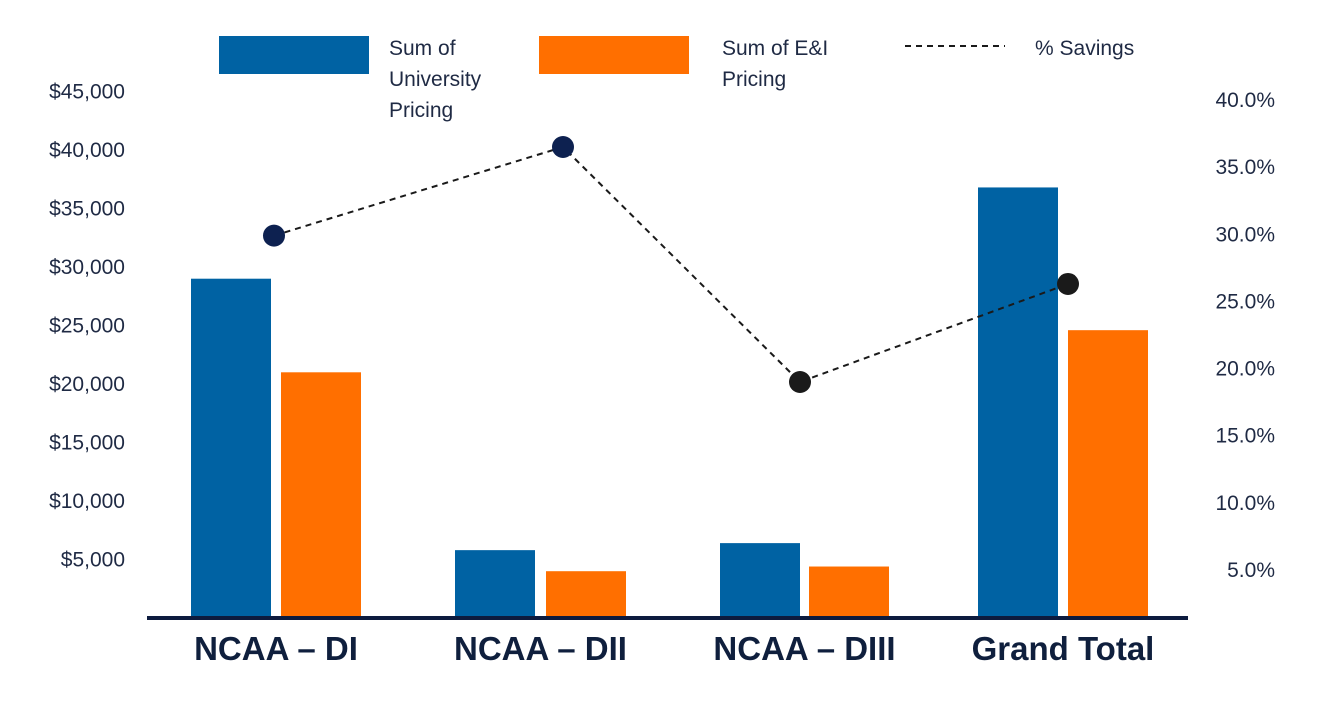 Image resolution: width=1339 pixels, height=718 pixels. I want to click on right-axis-tick-label: 15.0%, so click(1245, 436).